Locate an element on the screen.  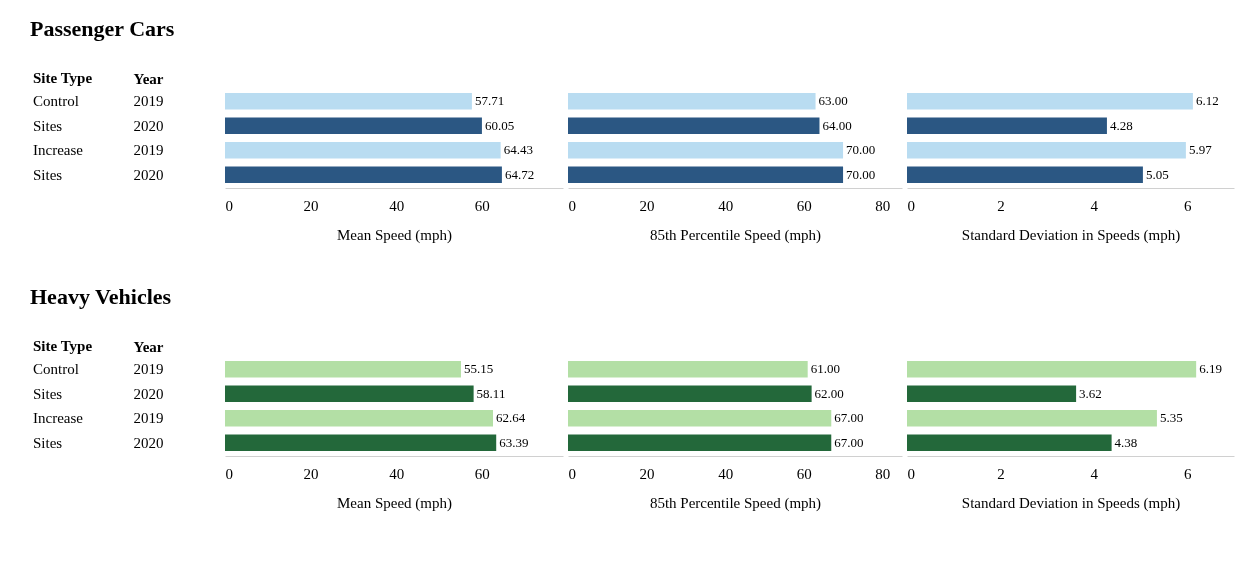
data-label: 6.19 is located at coordinates (1210, 369).